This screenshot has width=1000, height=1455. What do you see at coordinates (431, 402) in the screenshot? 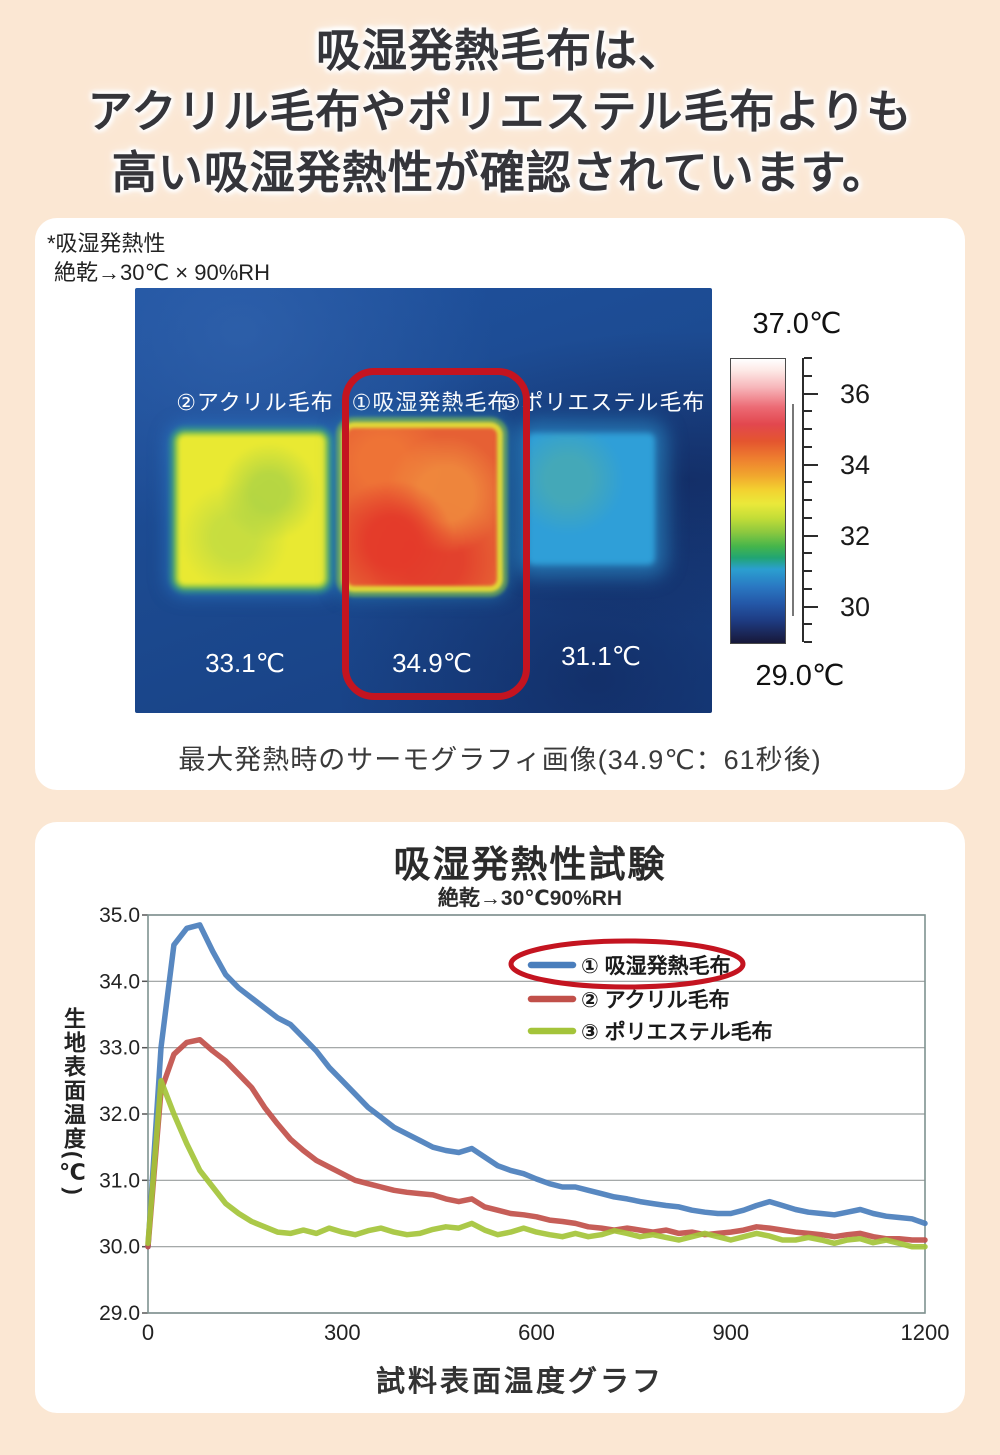
I see `sample-label-hygro: ①吸湿発熱毛布` at bounding box center [431, 402].